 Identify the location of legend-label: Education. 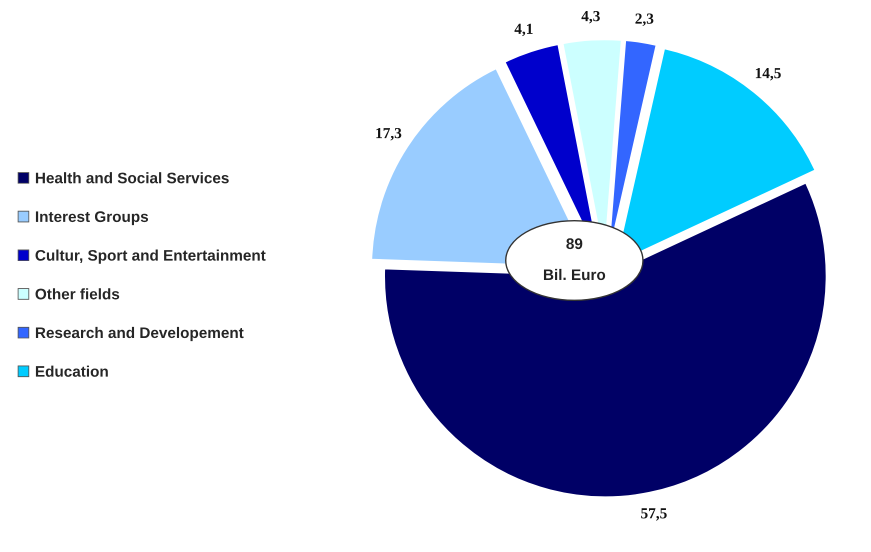
(72, 371).